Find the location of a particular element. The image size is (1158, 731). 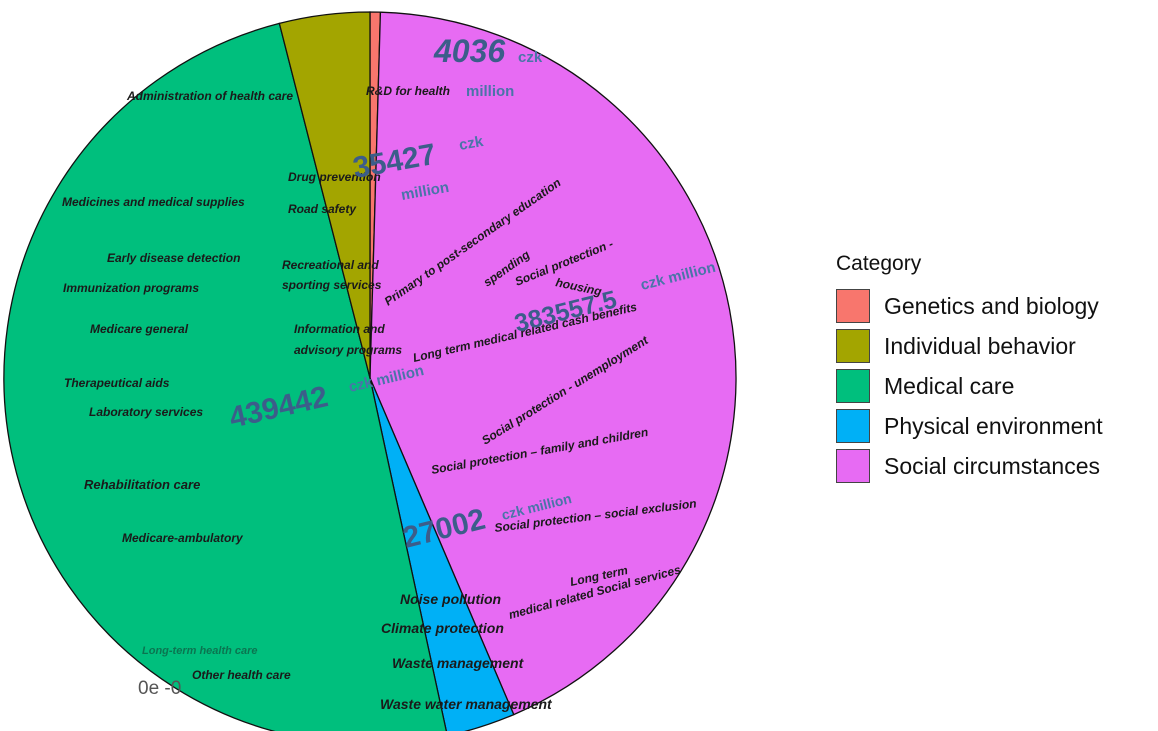

legend-label: Medical care is located at coordinates (949, 386).